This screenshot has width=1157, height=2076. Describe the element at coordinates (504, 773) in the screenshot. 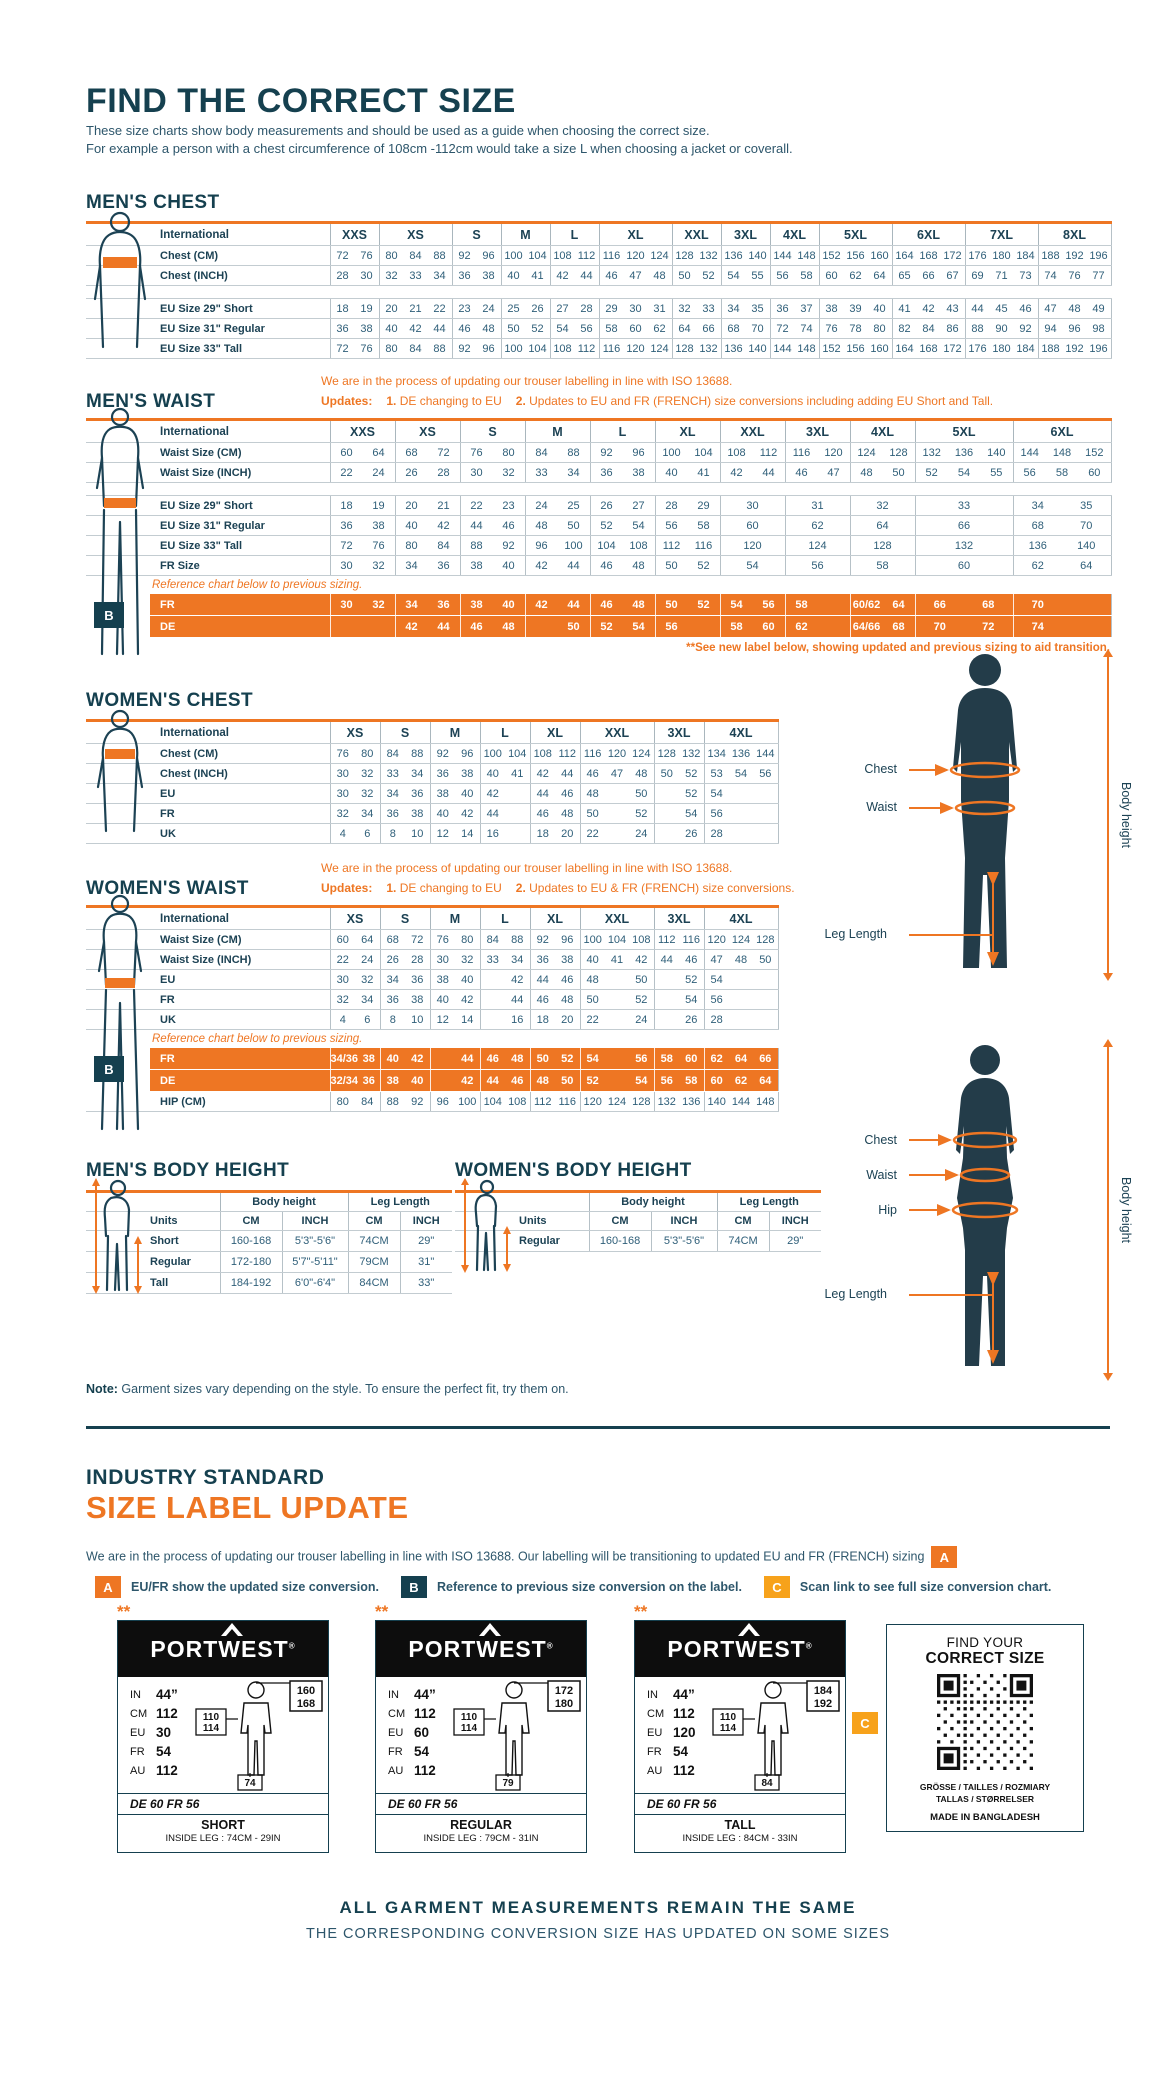

I see `size-cell: 40 41` at that location.